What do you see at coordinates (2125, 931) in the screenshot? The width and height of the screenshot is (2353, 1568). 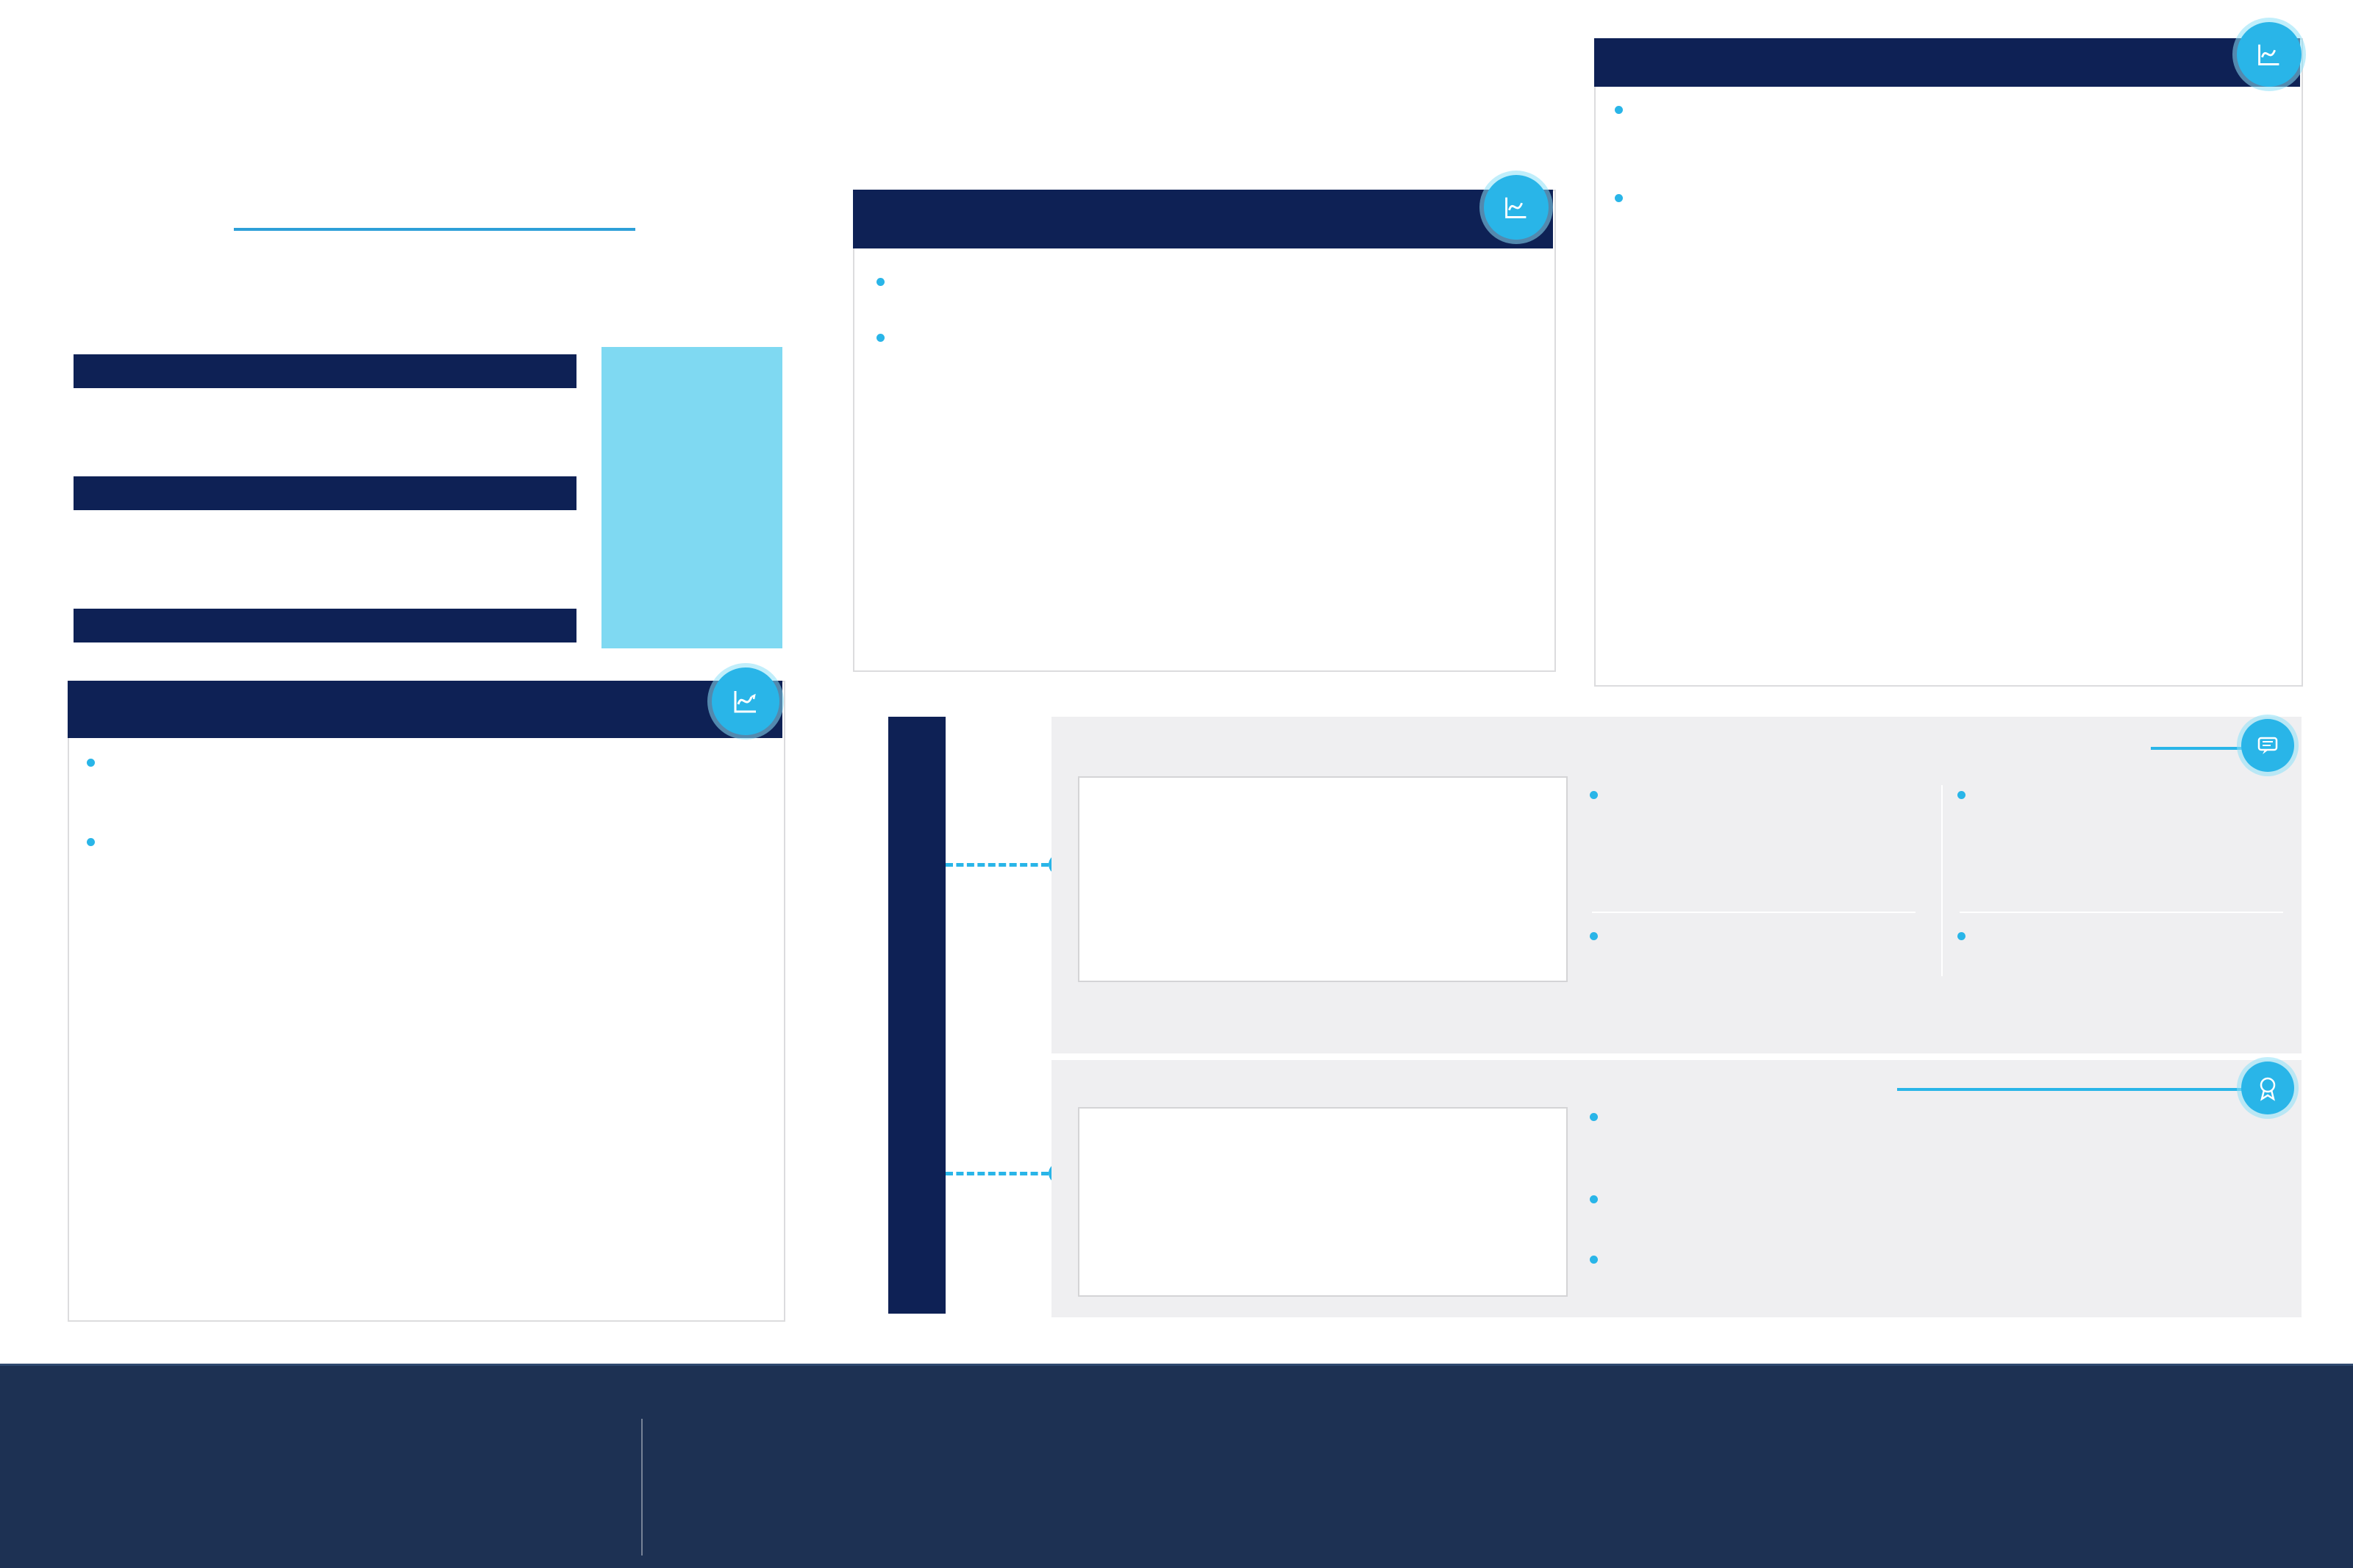 I see `generation-bullet-diversity` at bounding box center [2125, 931].